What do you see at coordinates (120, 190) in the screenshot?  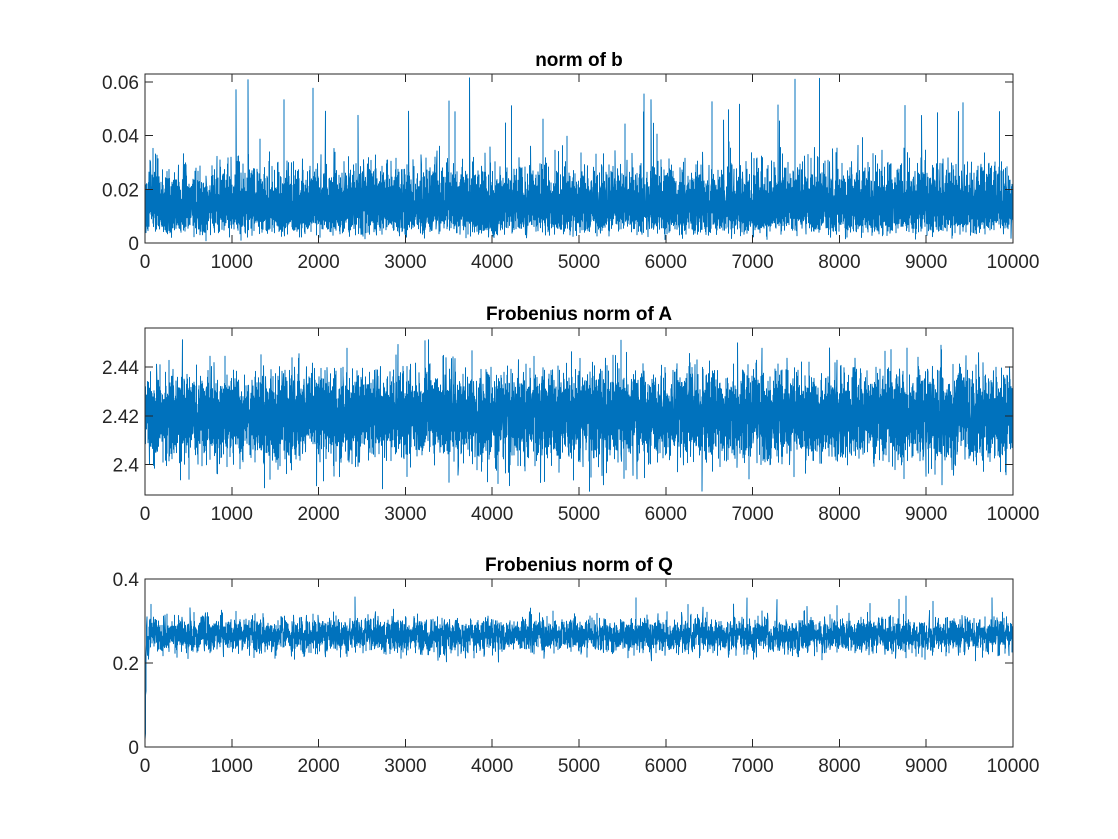 I see `y-tick-label: 0.02` at bounding box center [120, 190].